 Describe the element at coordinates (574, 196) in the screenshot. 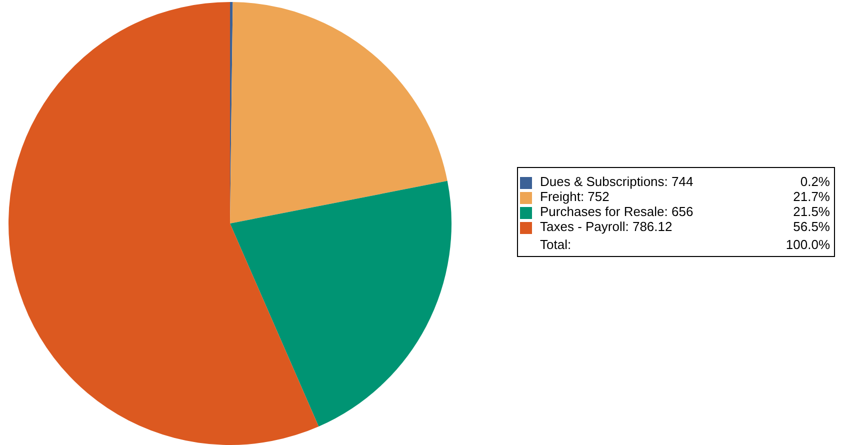

I see `legend-label: Freight: 752` at that location.